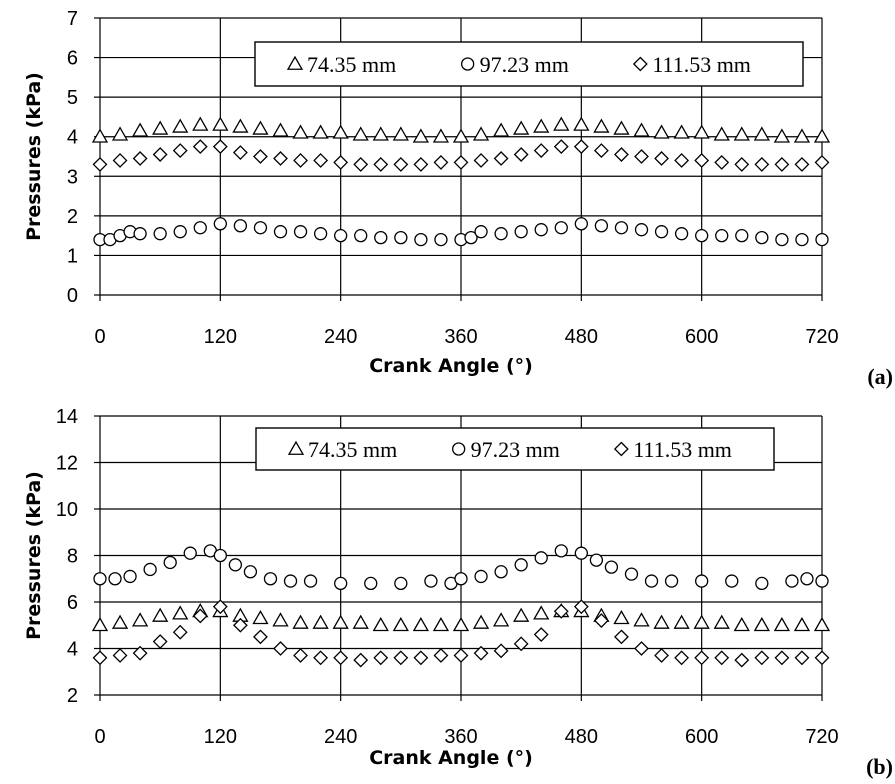  What do you see at coordinates (340, 337) in the screenshot?
I see `x-tick-label: 240` at bounding box center [340, 337].